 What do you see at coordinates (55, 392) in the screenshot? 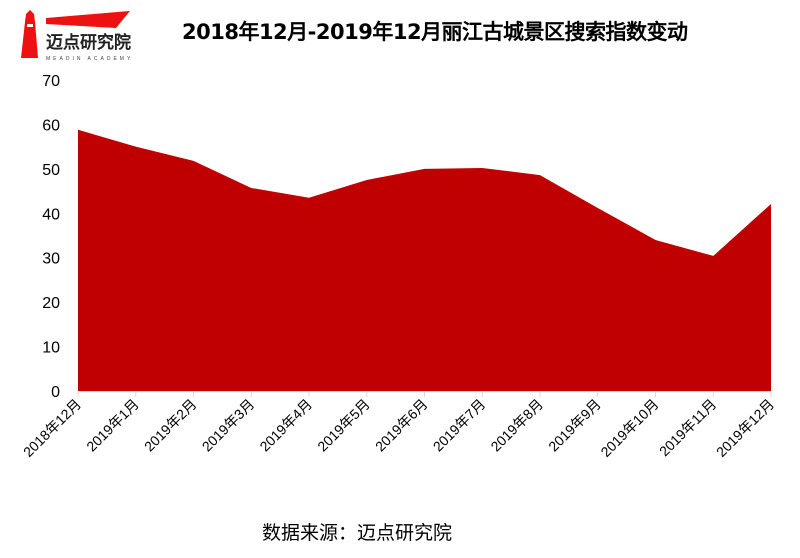
I see `y-tick-label: 0` at bounding box center [55, 392].